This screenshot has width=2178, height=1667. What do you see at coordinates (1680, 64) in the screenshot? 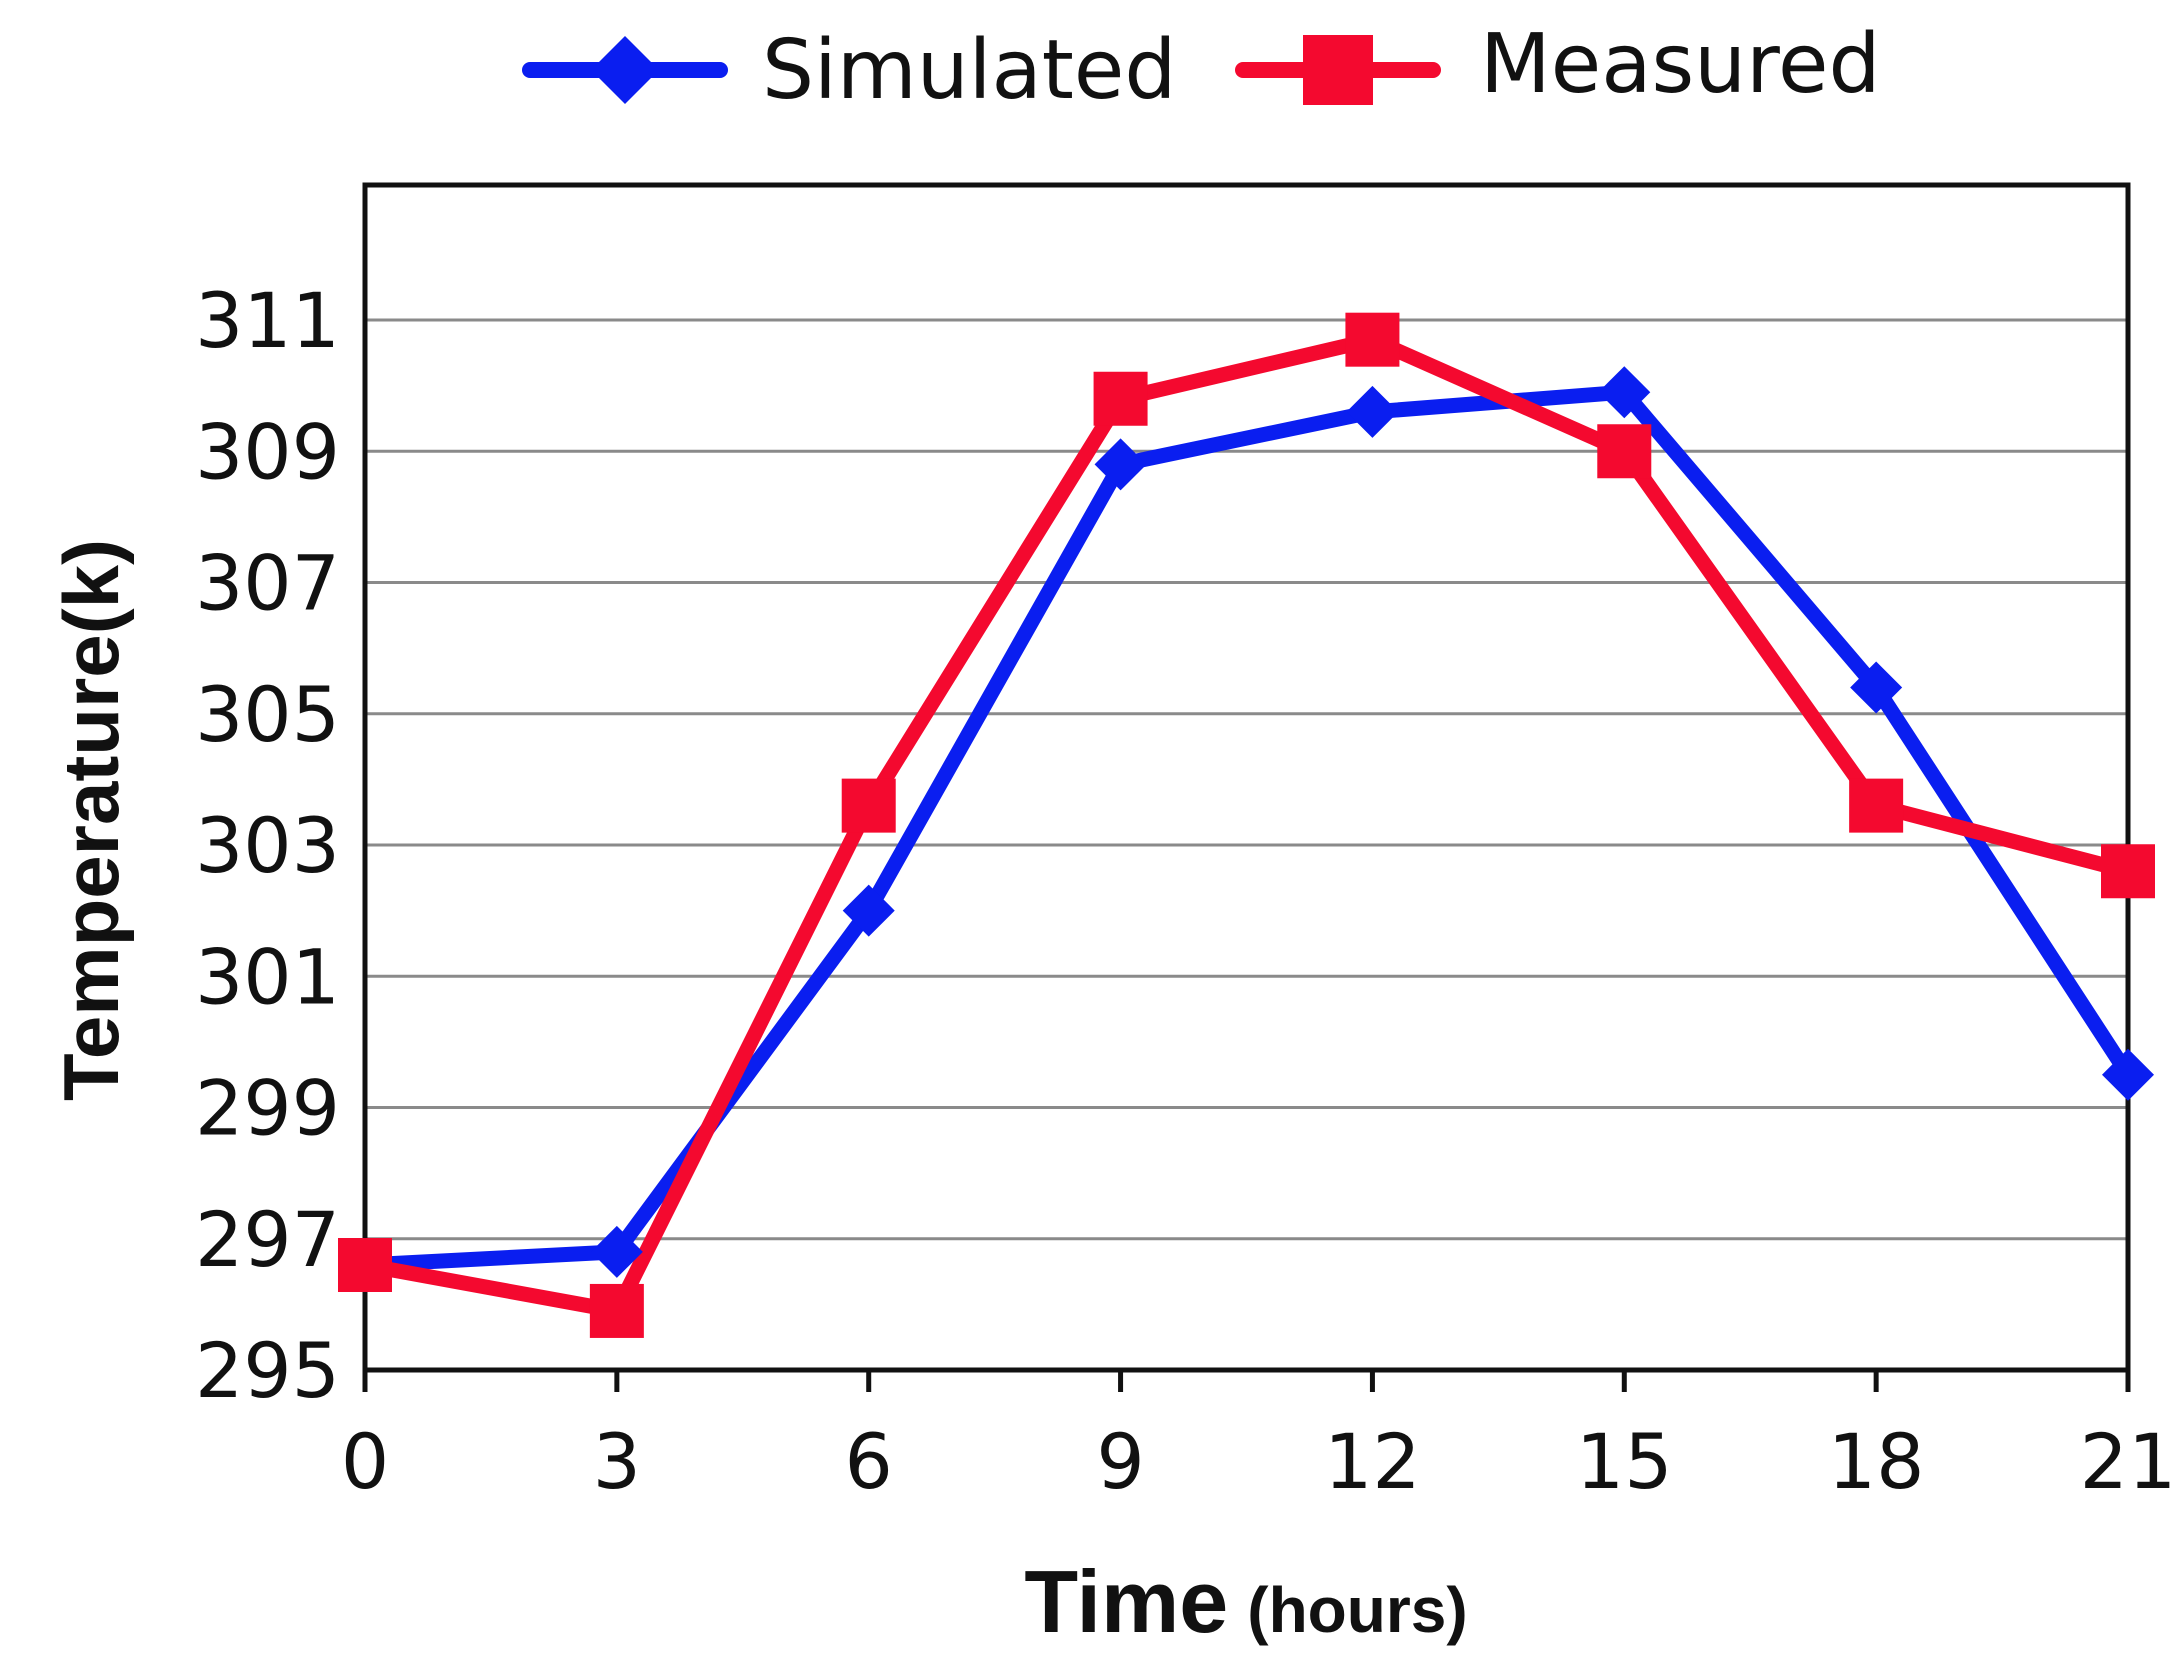
I see `legend-measured-label: Measured` at bounding box center [1680, 64].